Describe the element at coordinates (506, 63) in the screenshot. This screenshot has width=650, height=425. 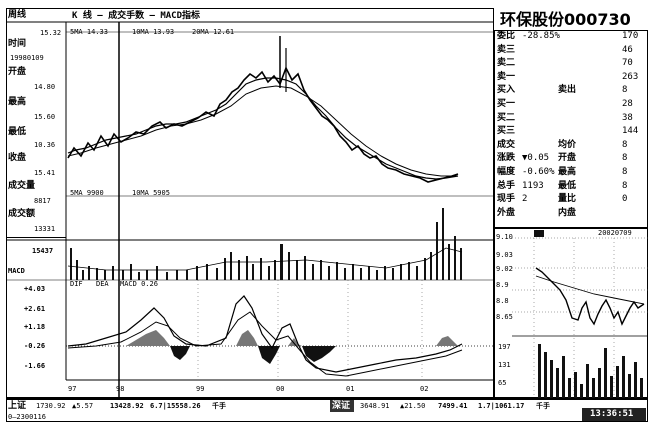
I see `quote-label: 卖二` at that location.